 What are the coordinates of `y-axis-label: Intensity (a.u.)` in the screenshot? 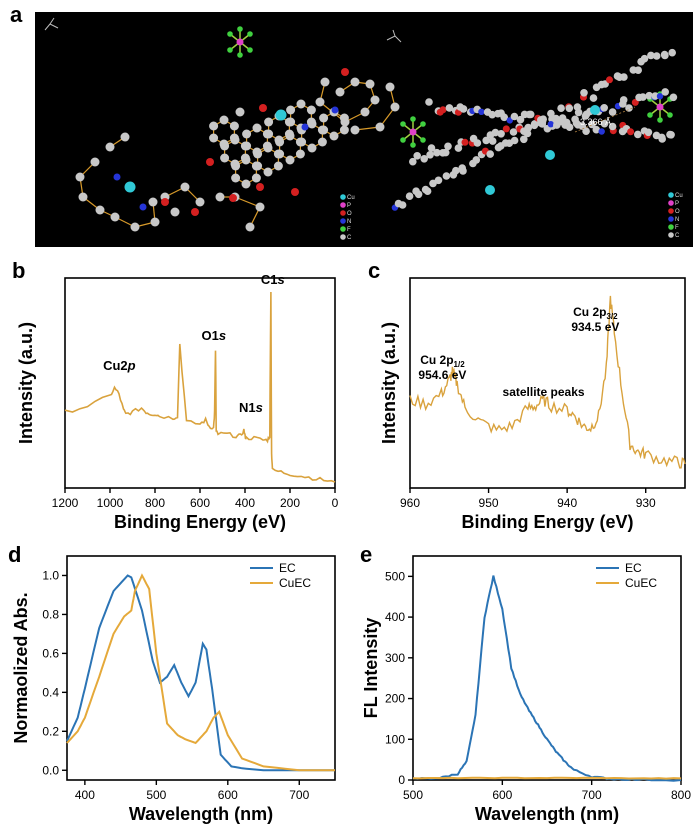 It's located at (389, 383).